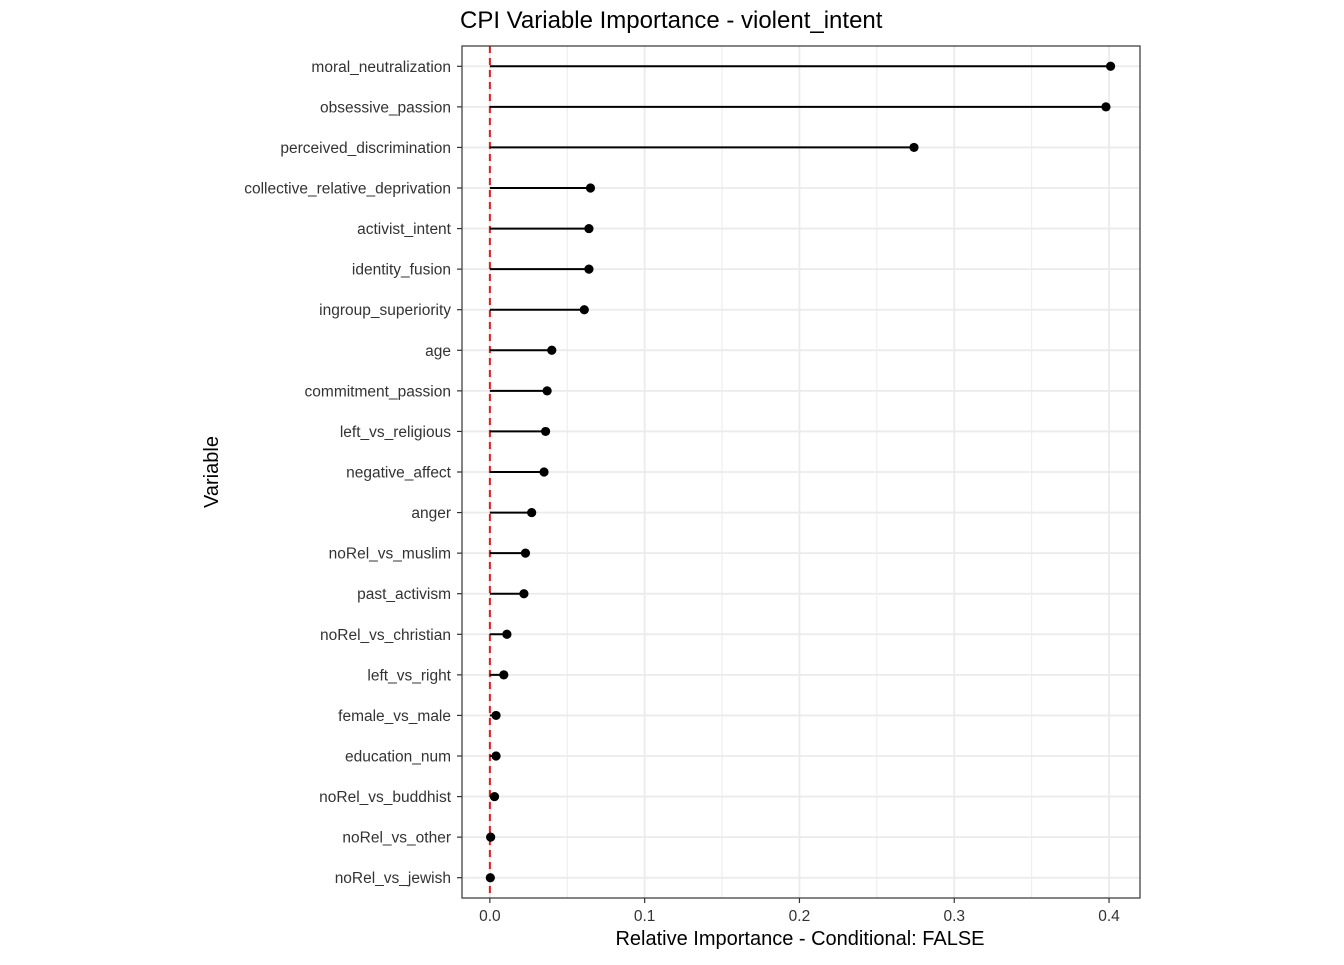 The image size is (1344, 965). I want to click on y-tick-label: identity_fusion, so click(401, 270).